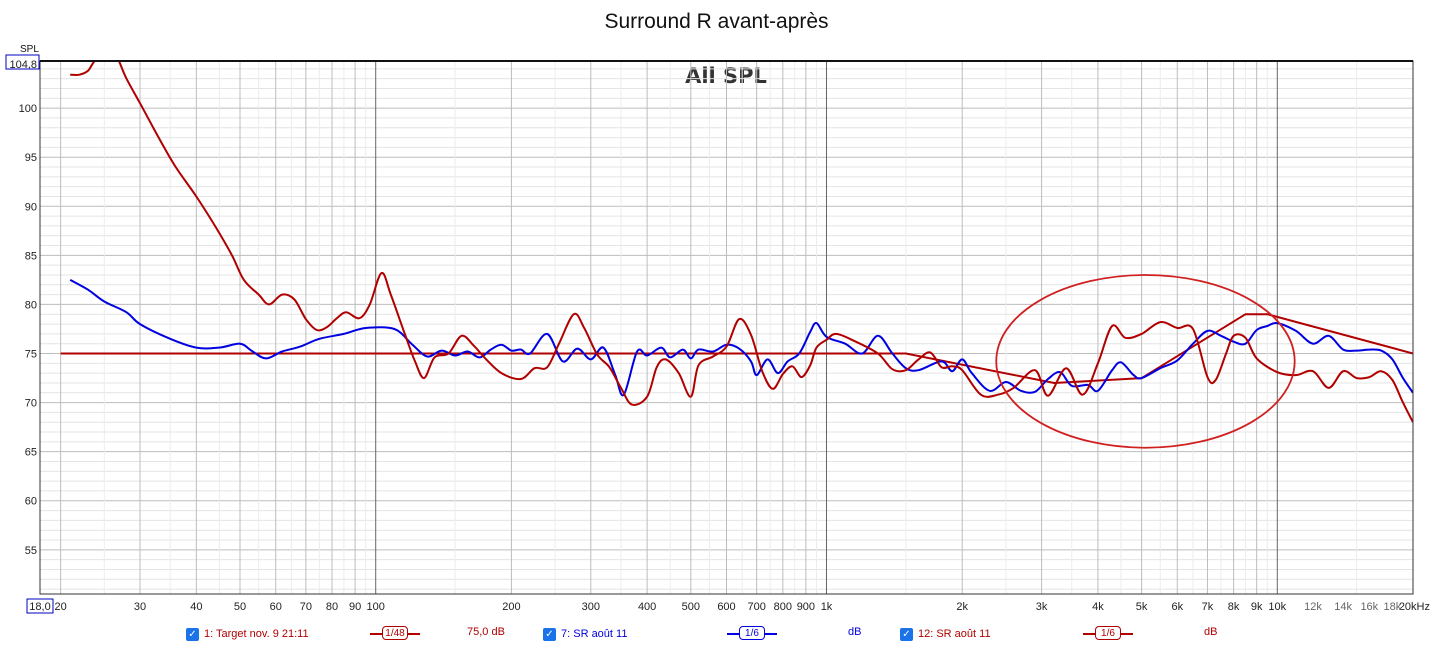 The height and width of the screenshot is (646, 1433). What do you see at coordinates (355, 607) in the screenshot?
I see `x-tick-label: 90` at bounding box center [355, 607].